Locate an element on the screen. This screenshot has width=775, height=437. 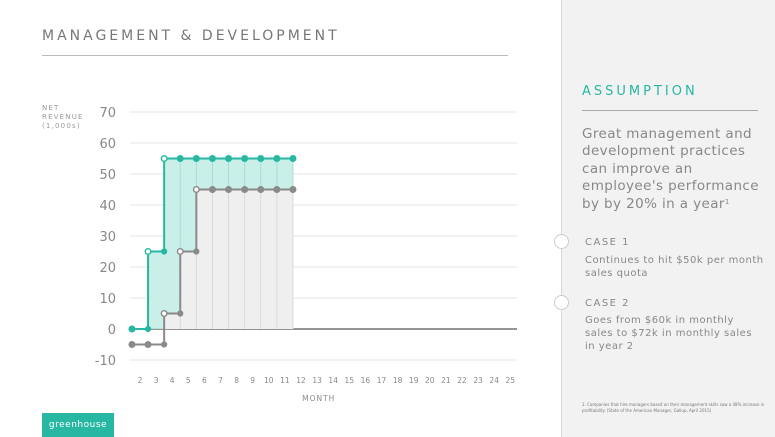
x-tick-label: 20 is located at coordinates (430, 380).